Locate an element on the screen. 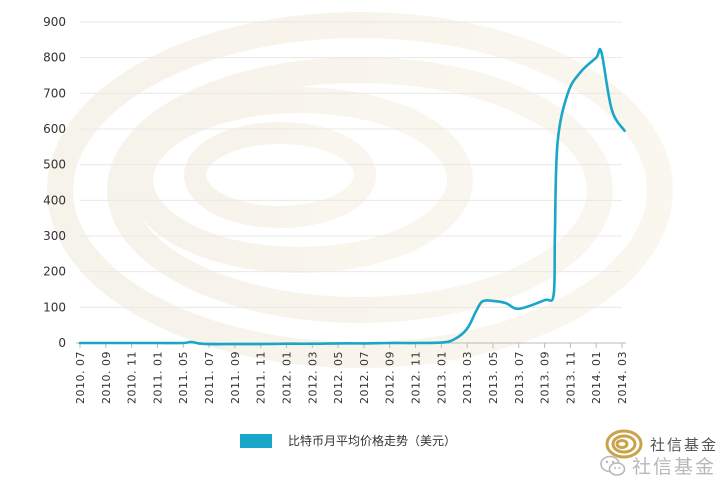  brand-name: 社信基金 is located at coordinates (683, 444).